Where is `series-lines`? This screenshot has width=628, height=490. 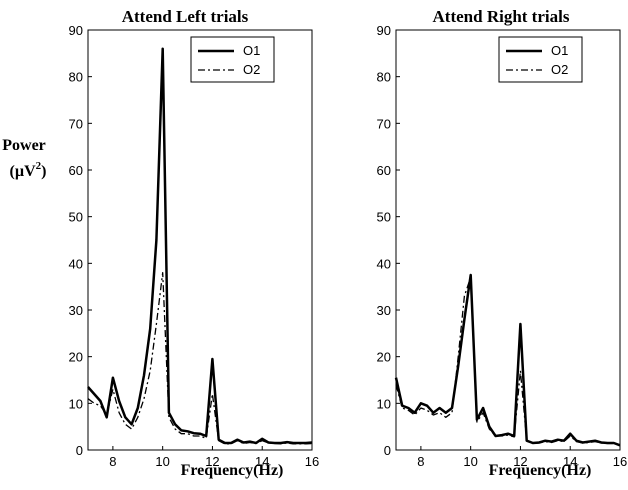
series-lines is located at coordinates (507, 360).